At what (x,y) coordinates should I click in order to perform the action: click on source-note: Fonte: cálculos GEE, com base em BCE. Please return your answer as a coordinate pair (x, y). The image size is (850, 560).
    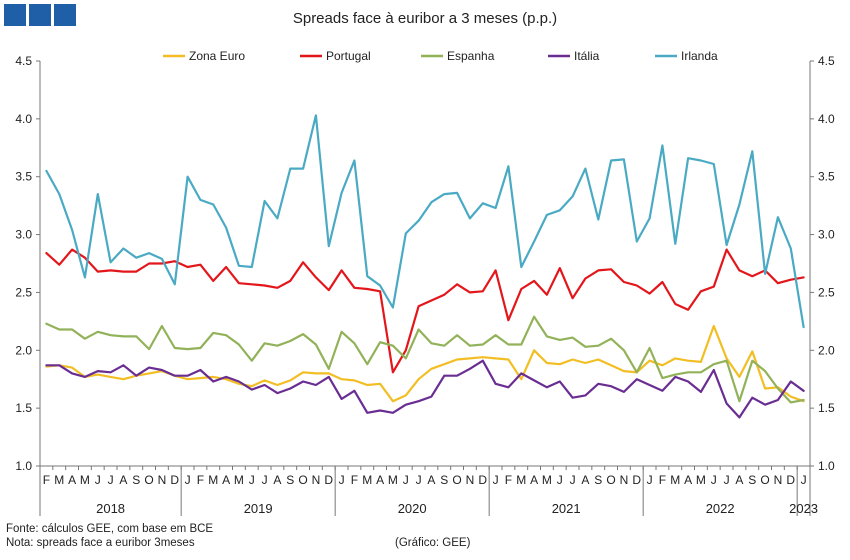
    Looking at the image, I should click on (110, 529).